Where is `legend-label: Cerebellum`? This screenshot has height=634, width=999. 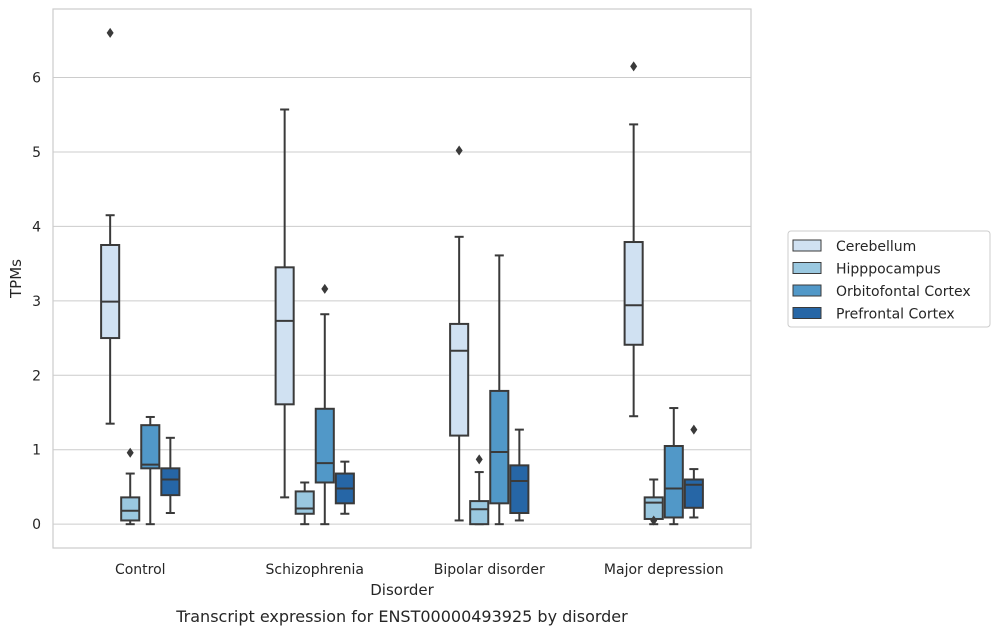 legend-label: Cerebellum is located at coordinates (876, 247).